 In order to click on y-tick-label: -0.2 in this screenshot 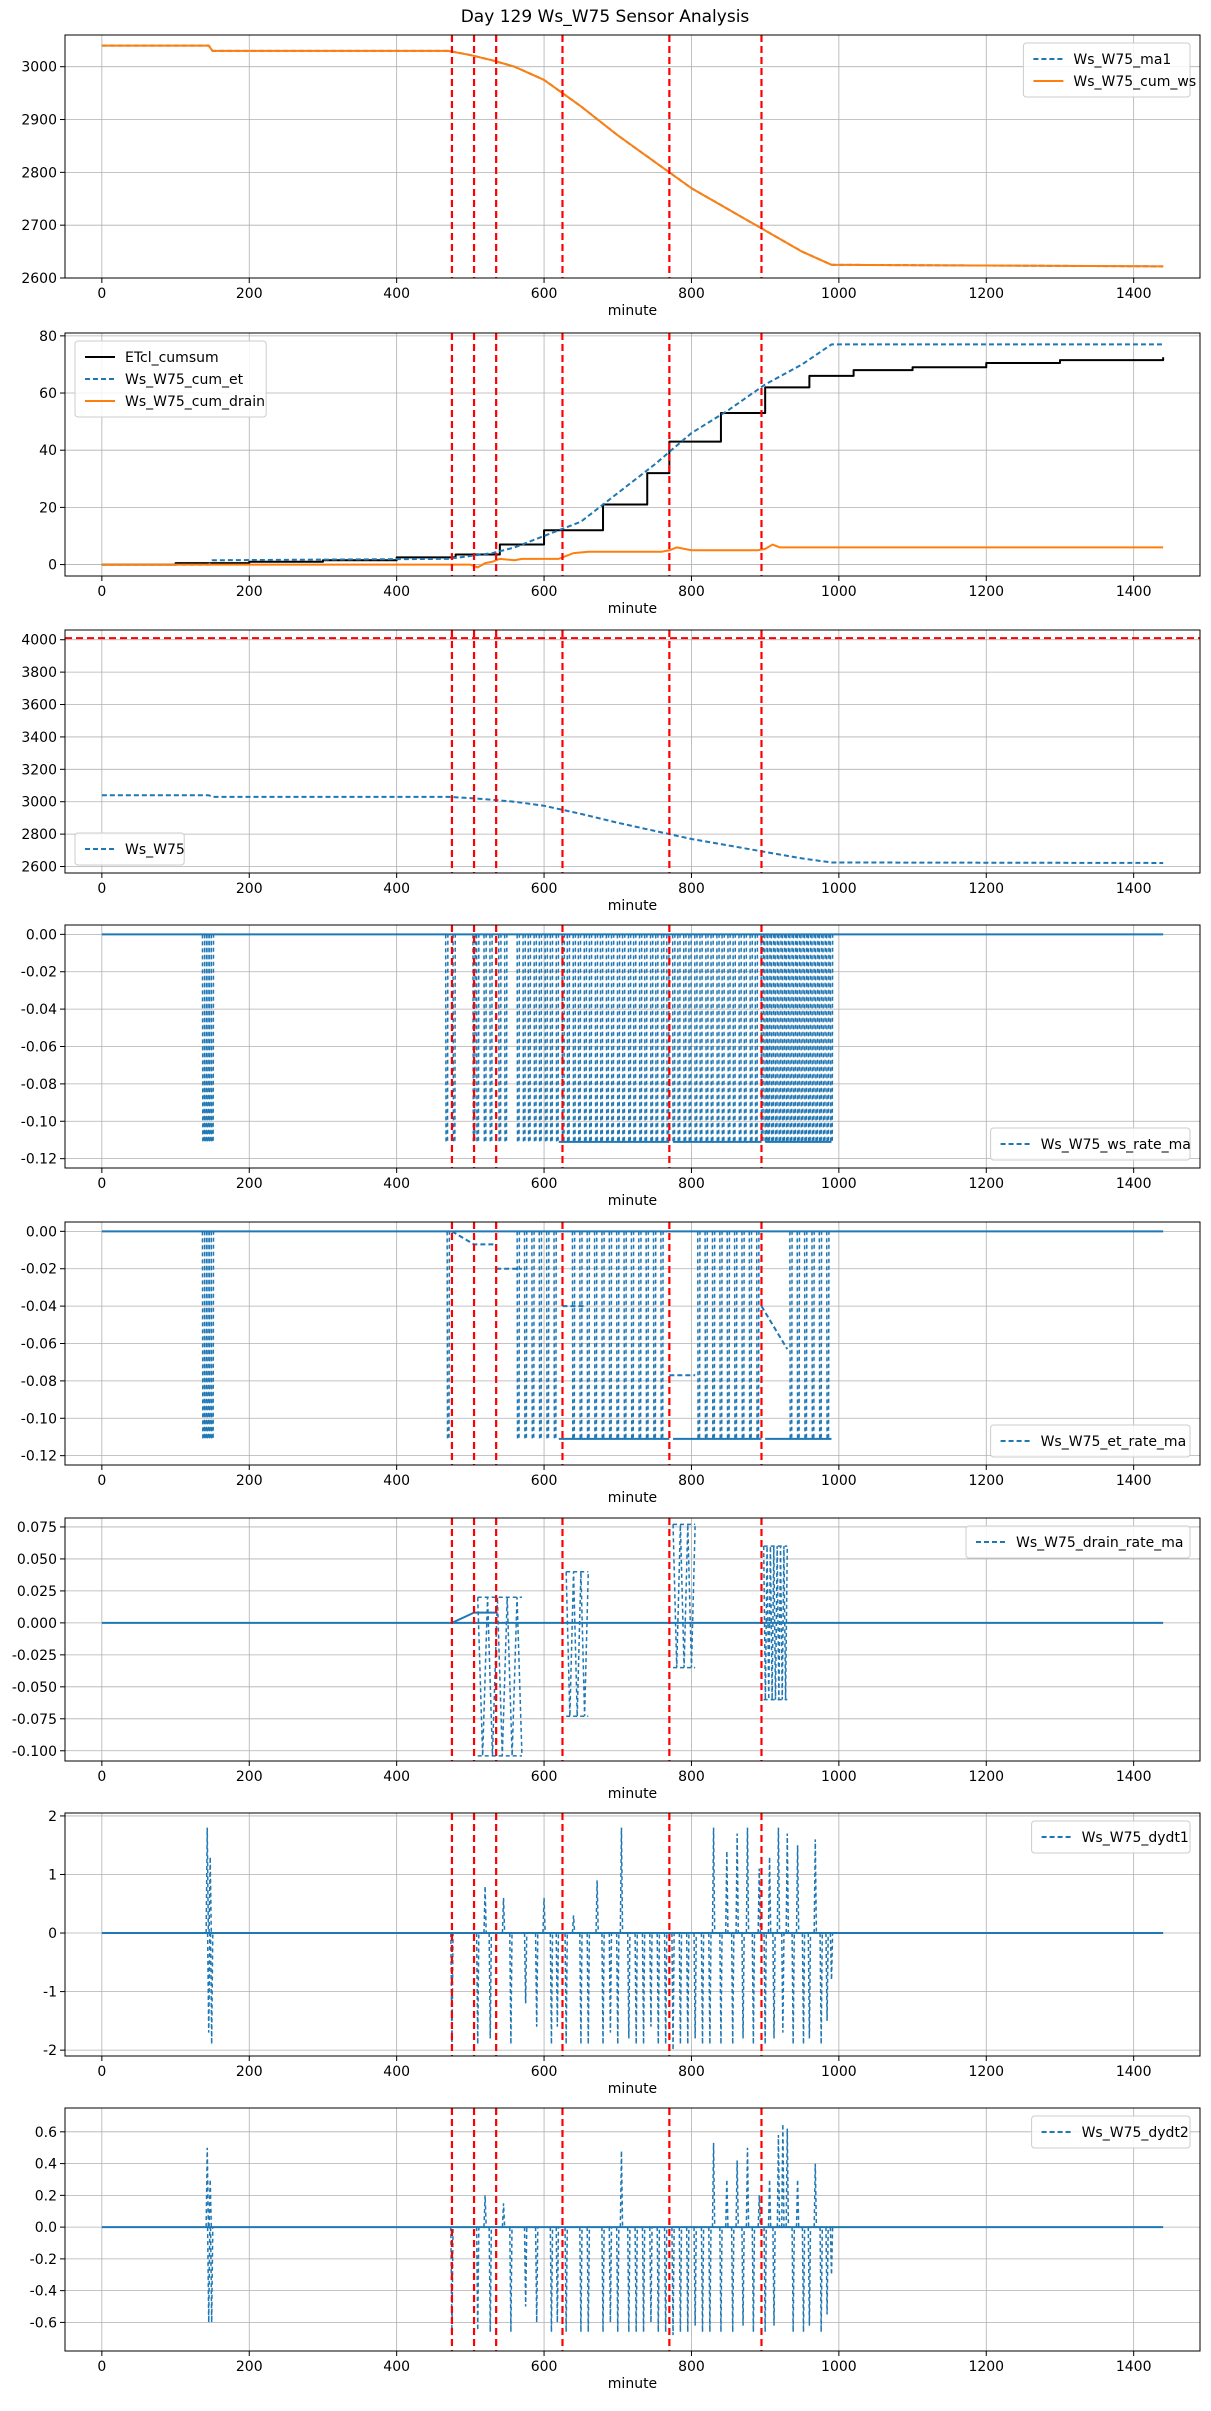, I will do `click(43, 2260)`.